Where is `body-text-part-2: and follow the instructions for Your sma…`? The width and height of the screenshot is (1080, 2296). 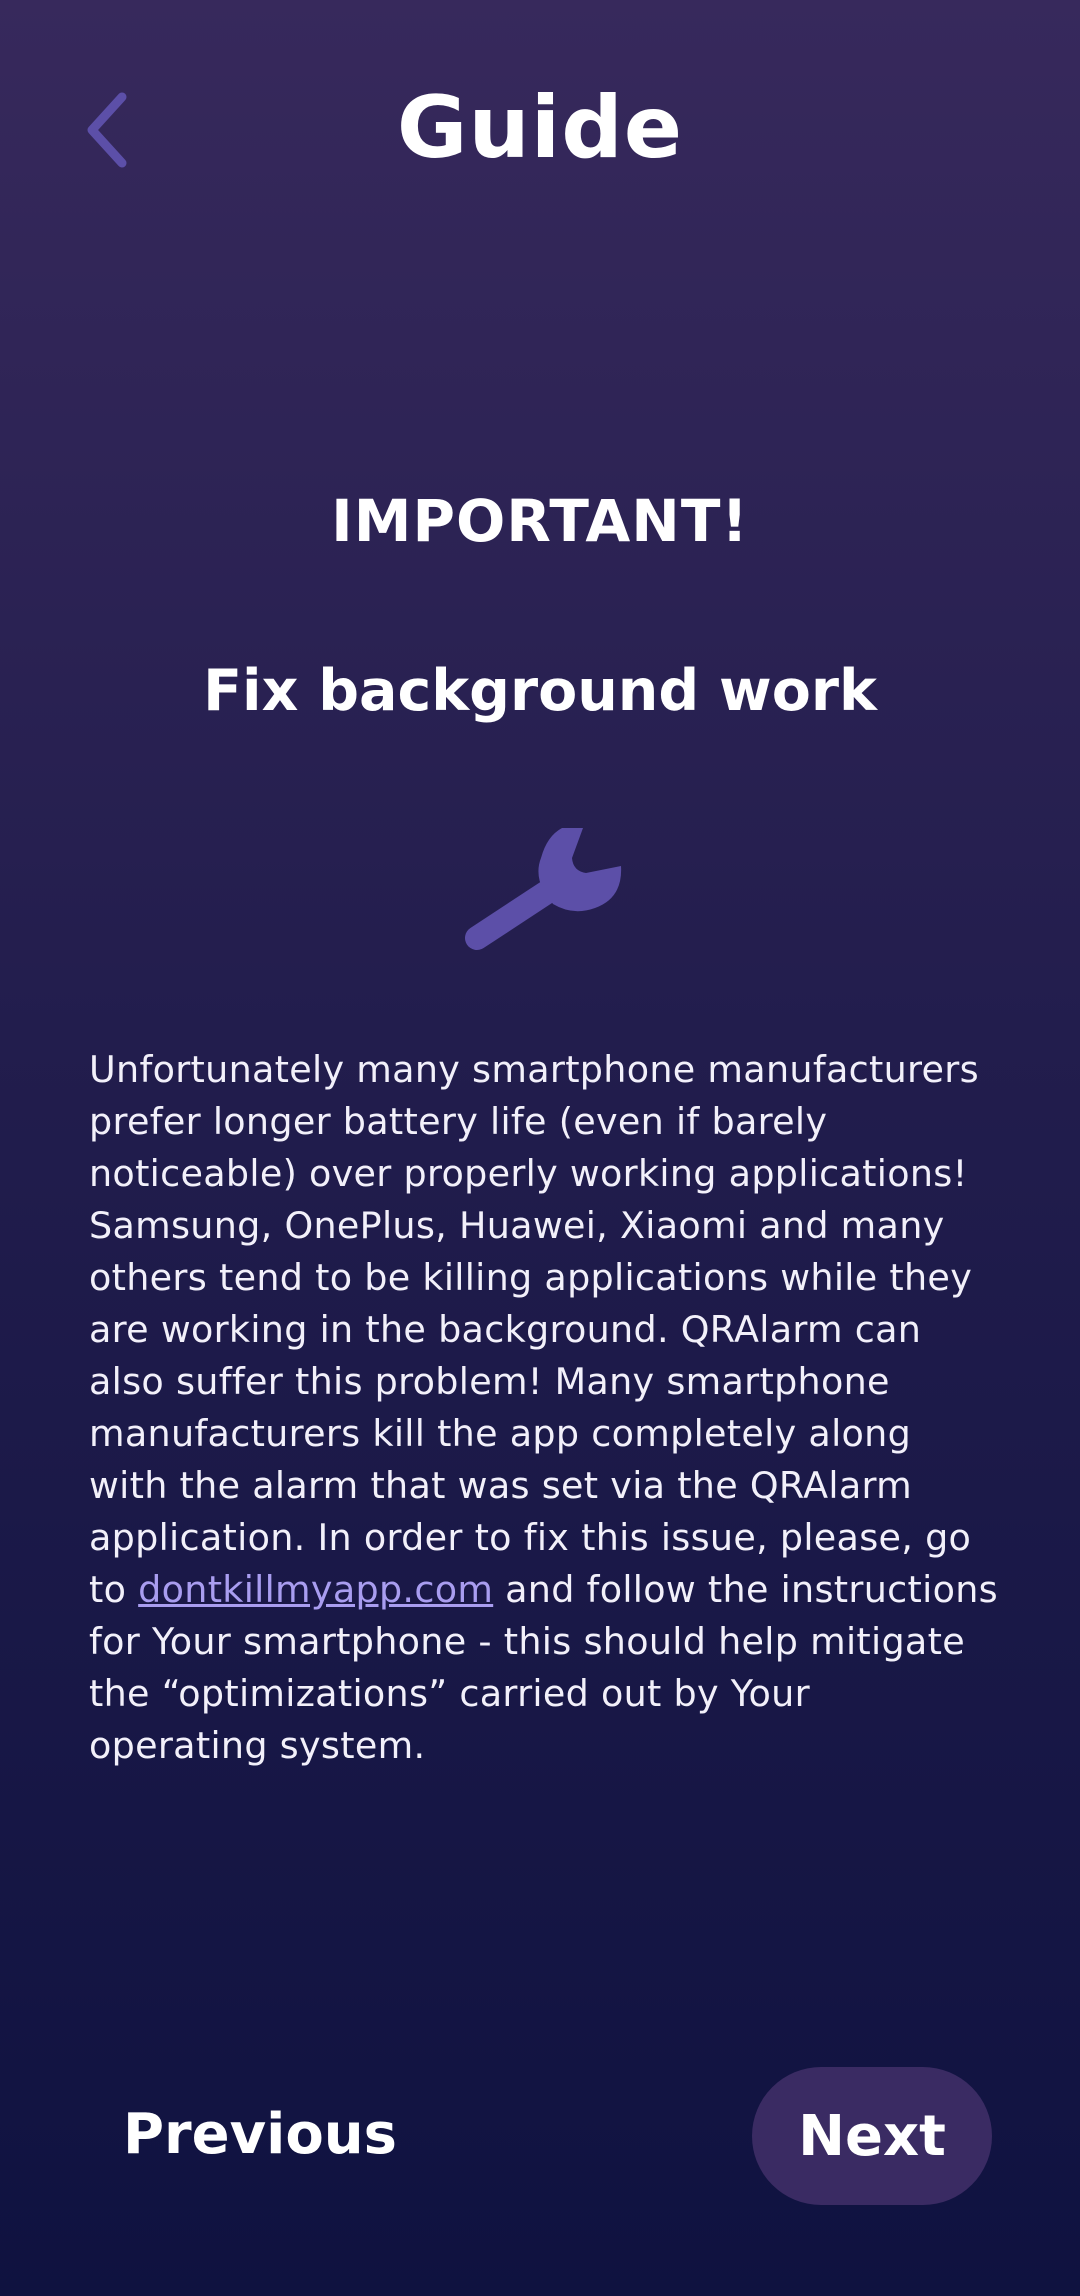 body-text-part-2: and follow the instructions for Your sma… is located at coordinates (543, 1667).